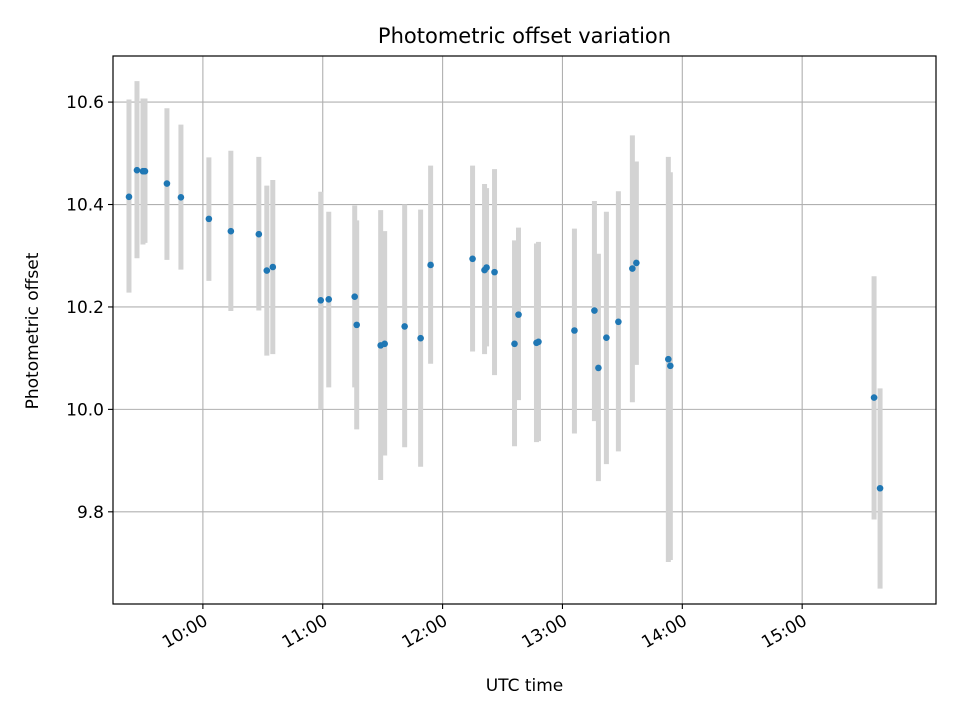 This screenshot has height=720, width=960. Describe the element at coordinates (525, 686) in the screenshot. I see `x-axis-title: UTC time` at that location.